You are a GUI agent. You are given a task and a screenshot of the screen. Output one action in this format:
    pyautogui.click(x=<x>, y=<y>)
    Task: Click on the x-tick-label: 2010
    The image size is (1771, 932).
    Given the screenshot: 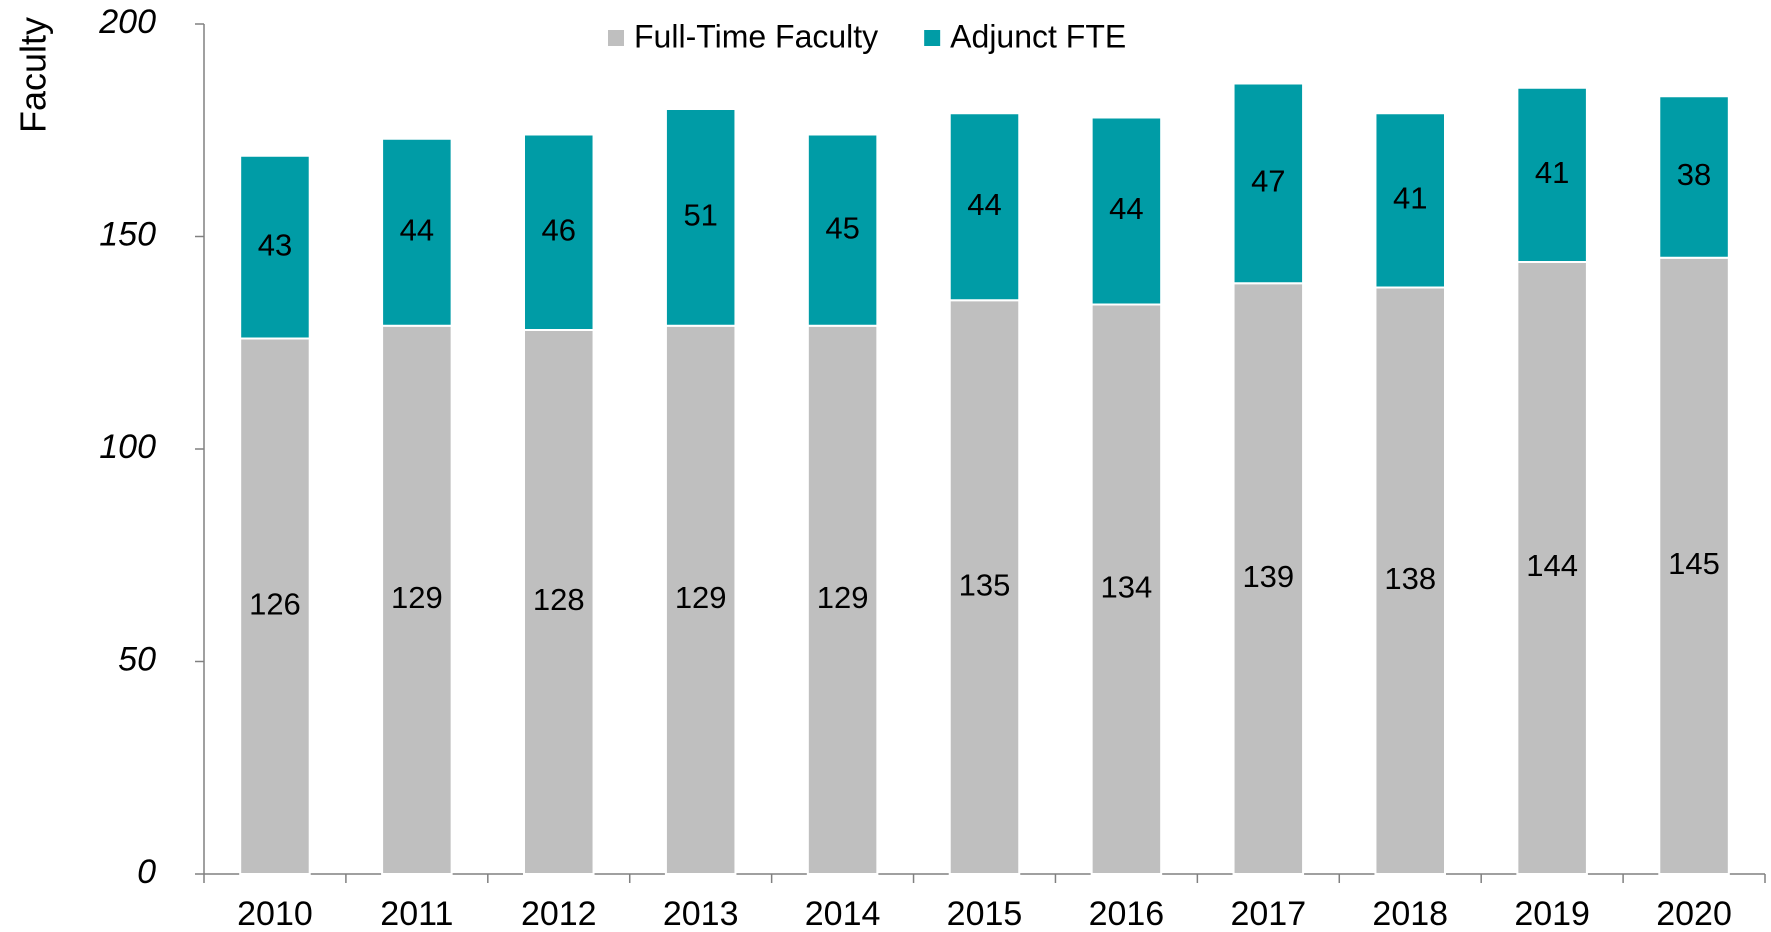 What is the action you would take?
    pyautogui.click(x=275, y=913)
    